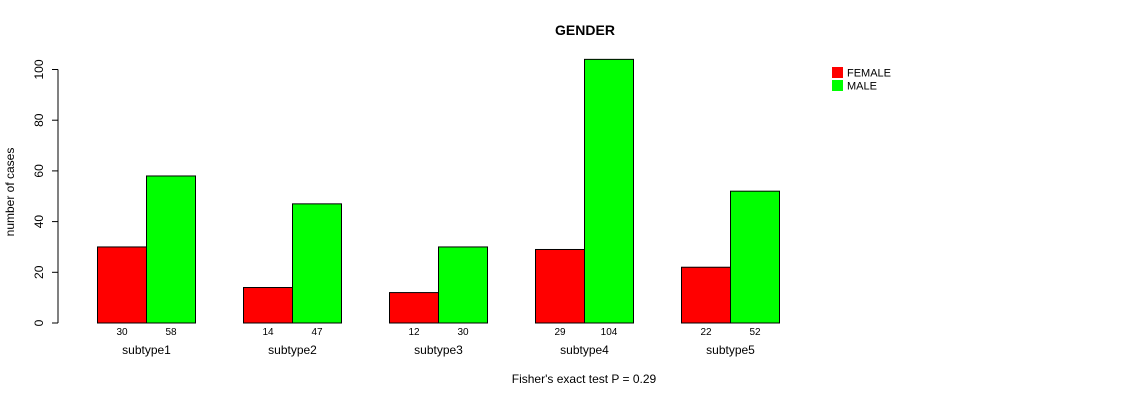 The height and width of the screenshot is (400, 1140). I want to click on x-tick-label-subtype2: subtype2, so click(292, 350).